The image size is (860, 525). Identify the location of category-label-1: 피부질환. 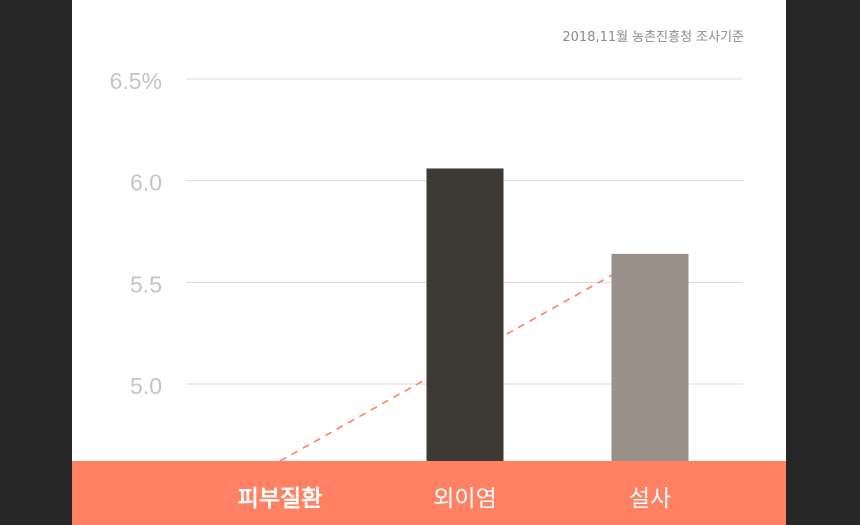
(280, 499).